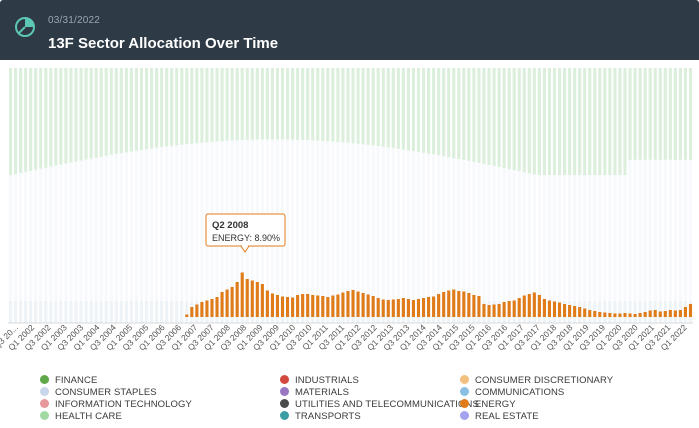 This screenshot has width=699, height=428. What do you see at coordinates (488, 404) in the screenshot?
I see `legend-item: ENERGY` at bounding box center [488, 404].